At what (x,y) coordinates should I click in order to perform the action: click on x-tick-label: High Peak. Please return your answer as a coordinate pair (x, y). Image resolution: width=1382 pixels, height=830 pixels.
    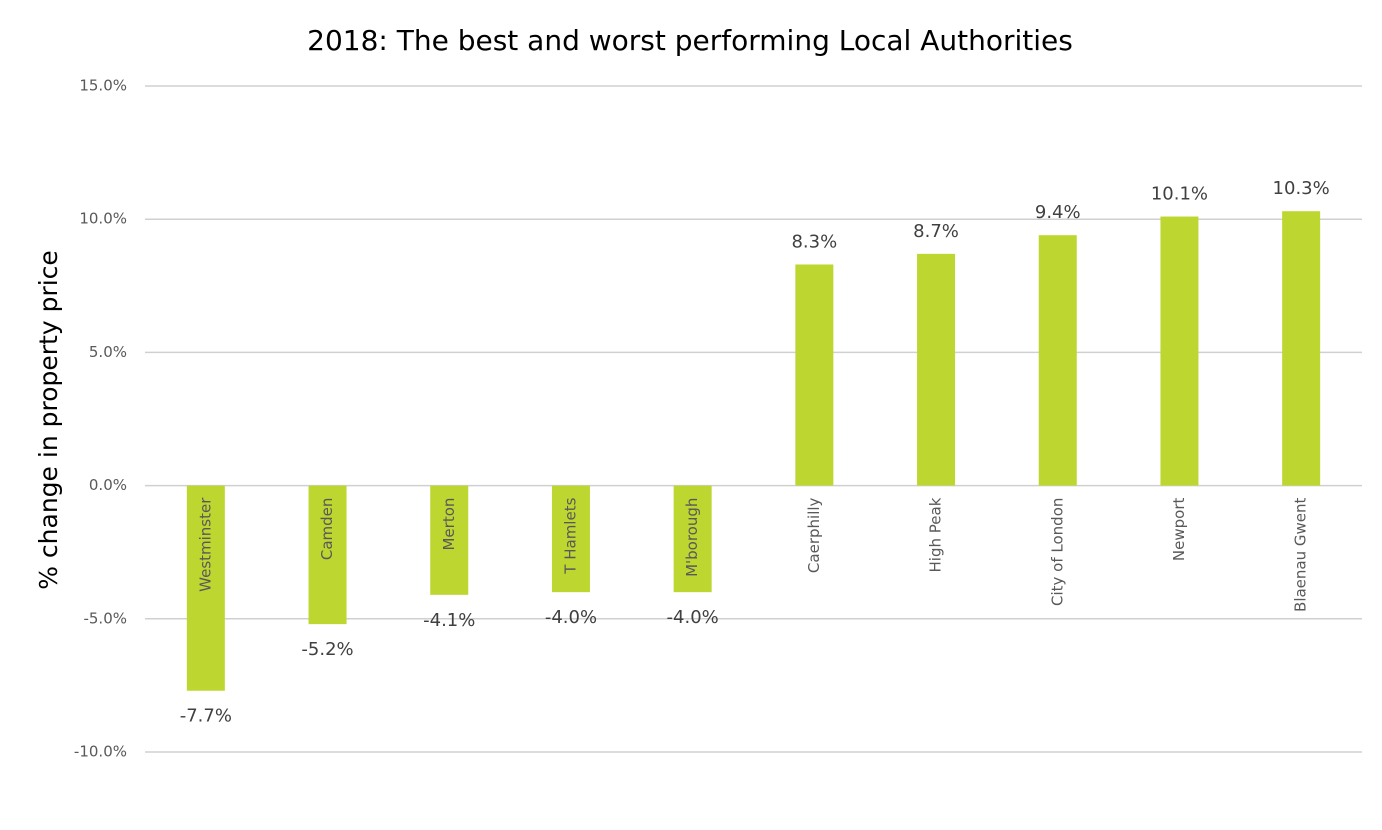
    Looking at the image, I should click on (936, 534).